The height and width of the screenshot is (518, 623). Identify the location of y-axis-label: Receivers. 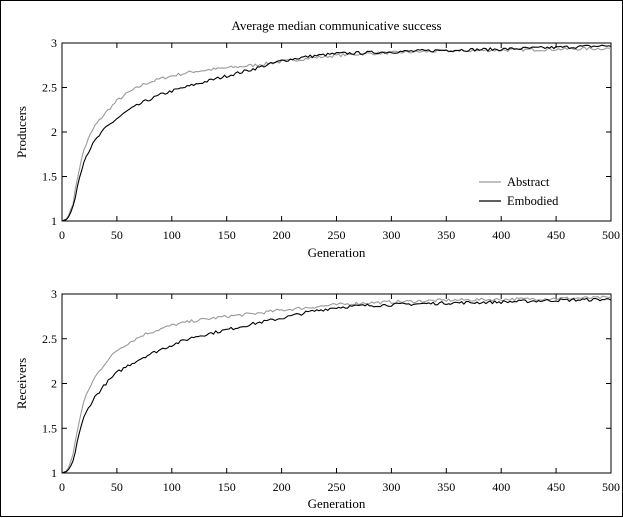
(21, 383).